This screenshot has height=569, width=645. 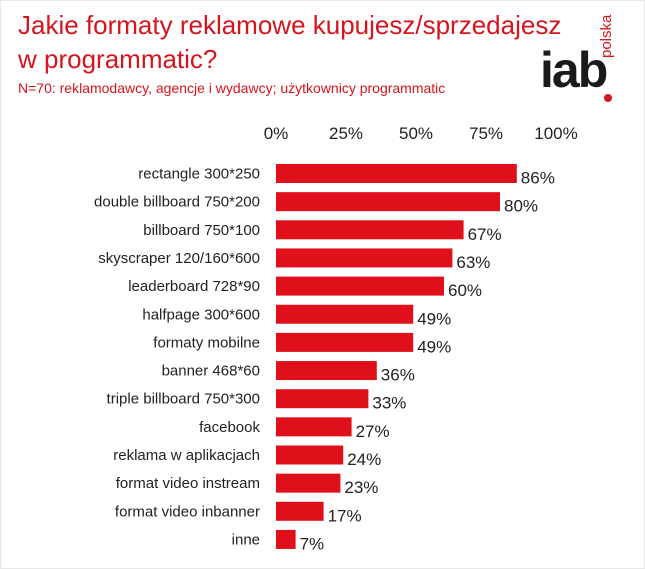 What do you see at coordinates (608, 98) in the screenshot?
I see `logo-dot` at bounding box center [608, 98].